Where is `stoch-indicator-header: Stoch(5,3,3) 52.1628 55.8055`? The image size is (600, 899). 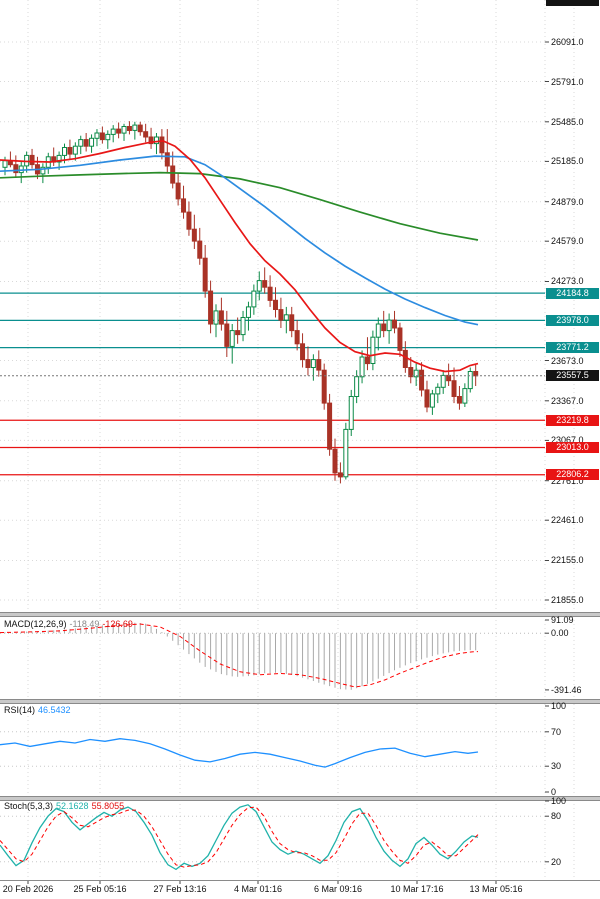 stoch-indicator-header: Stoch(5,3,3) 52.1628 55.8055 is located at coordinates (65, 806).